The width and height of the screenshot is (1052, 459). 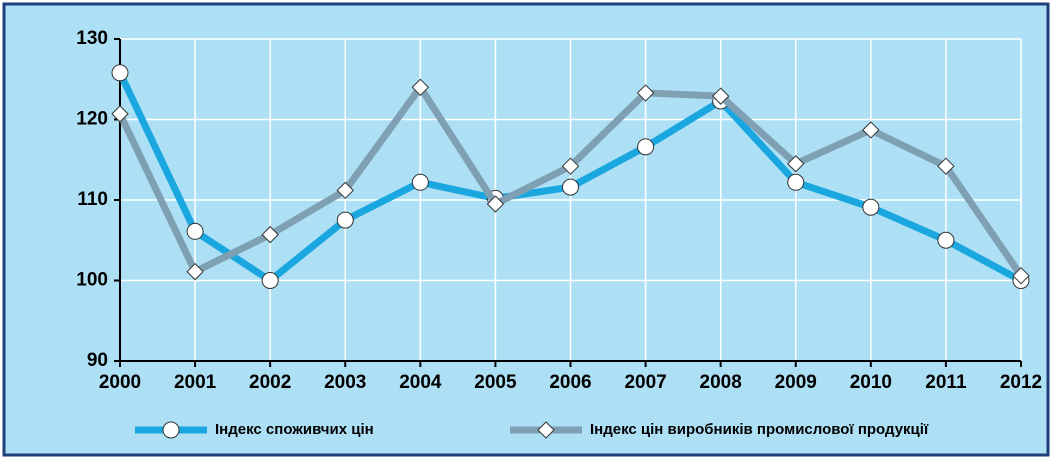 I want to click on x-tick-label: 2012, so click(x=1021, y=382).